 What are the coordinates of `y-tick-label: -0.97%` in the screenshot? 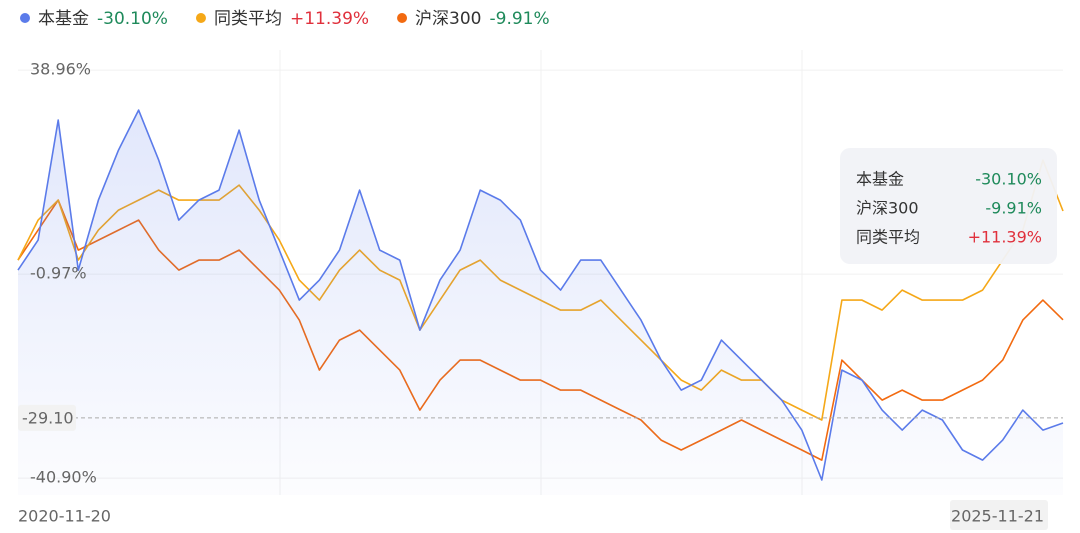 It's located at (58, 273).